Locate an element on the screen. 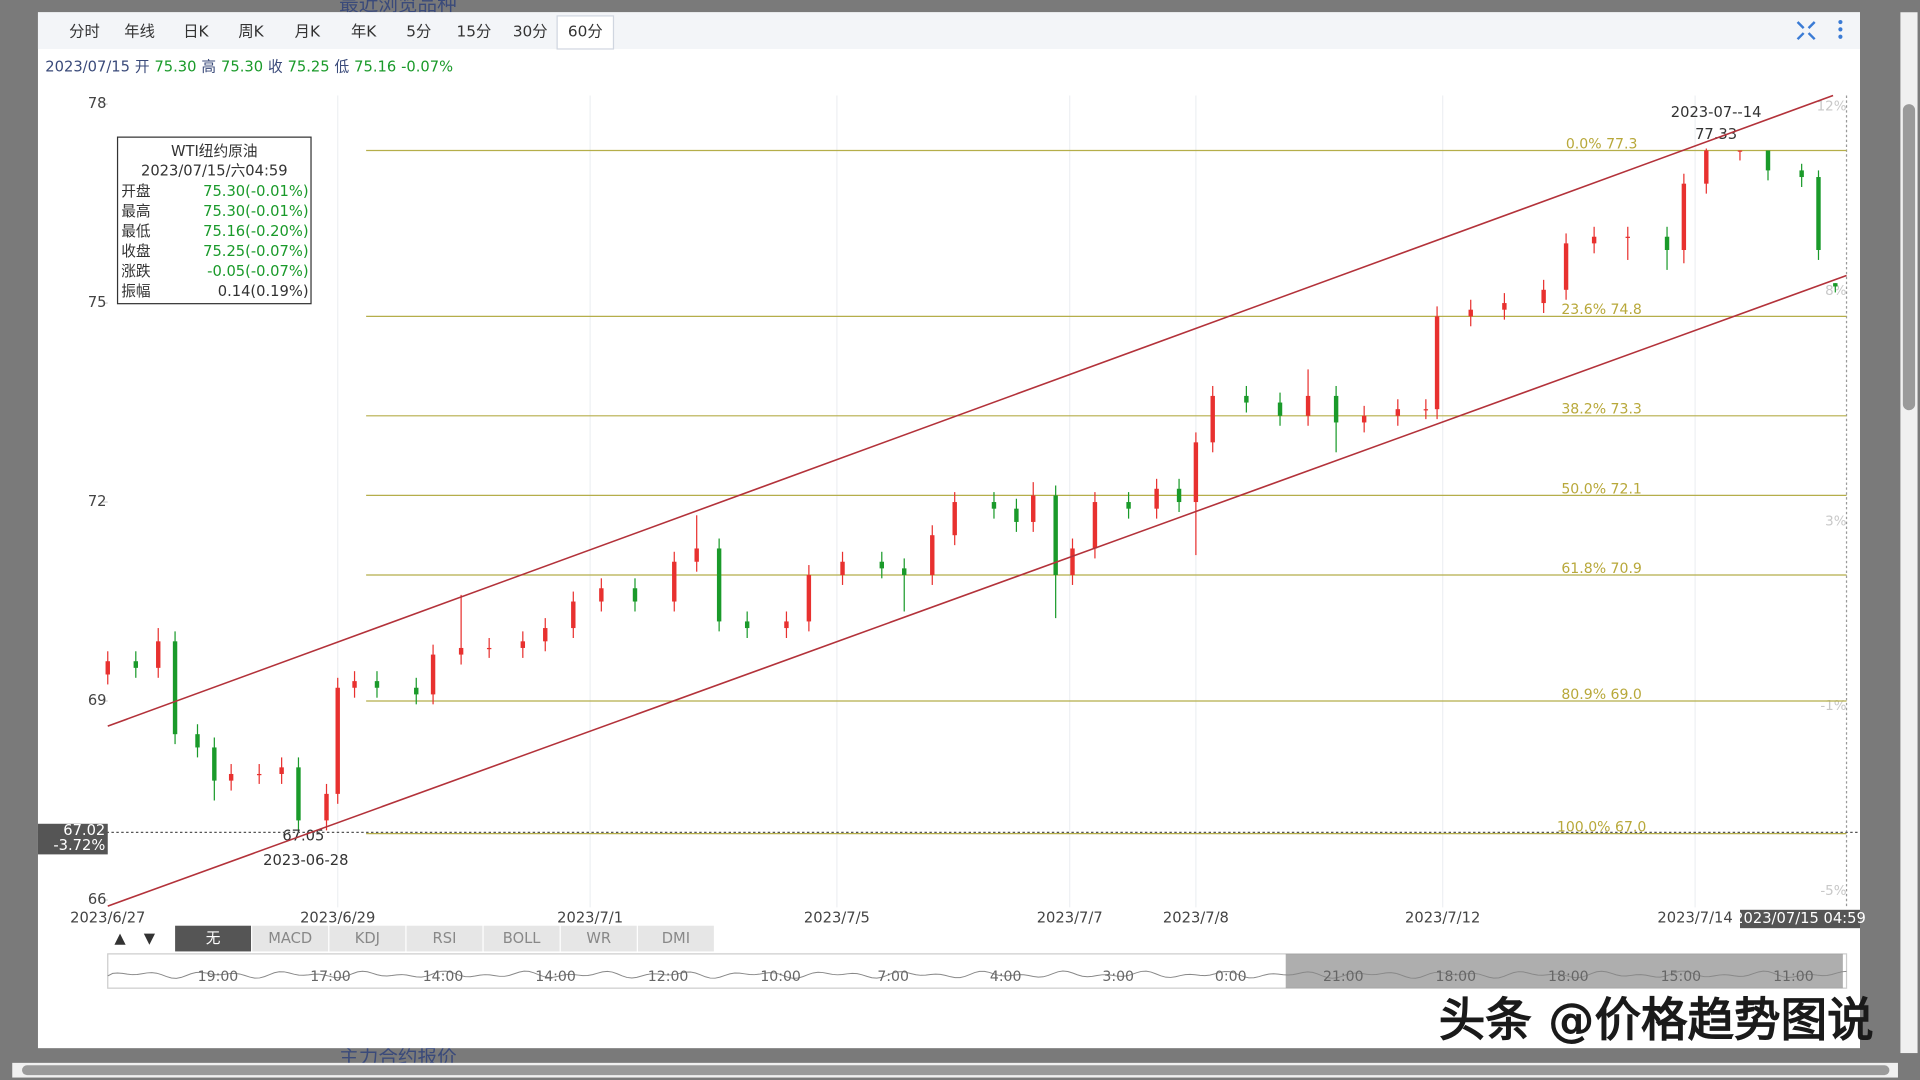 The height and width of the screenshot is (1080, 1920). toolbar-tab: 年K is located at coordinates (364, 31).